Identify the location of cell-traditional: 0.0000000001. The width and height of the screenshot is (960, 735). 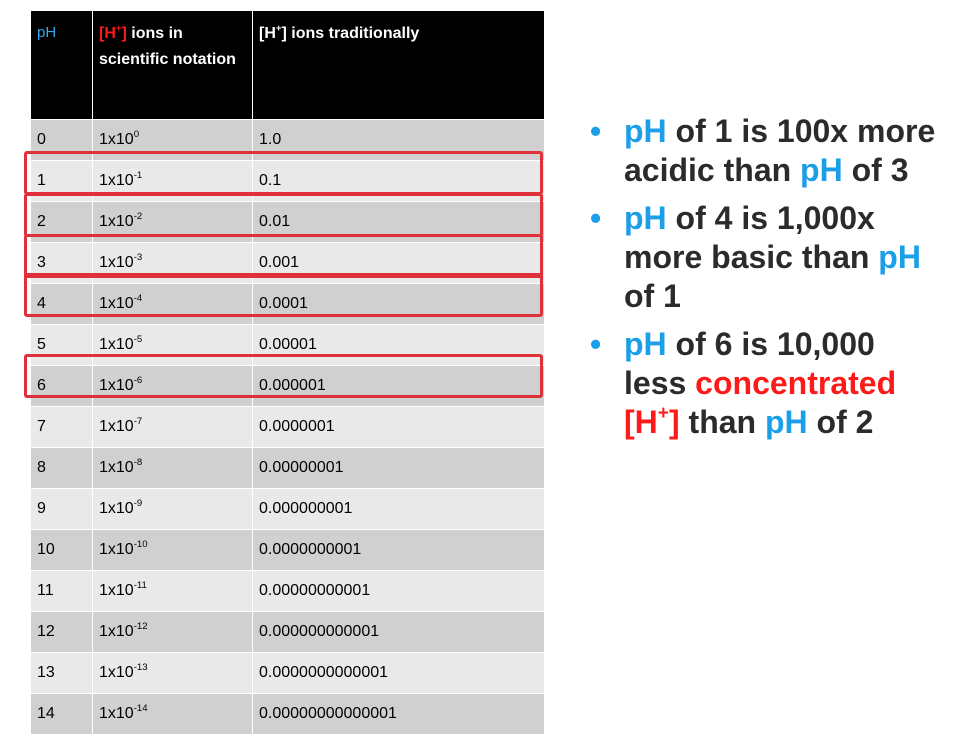
(398, 550).